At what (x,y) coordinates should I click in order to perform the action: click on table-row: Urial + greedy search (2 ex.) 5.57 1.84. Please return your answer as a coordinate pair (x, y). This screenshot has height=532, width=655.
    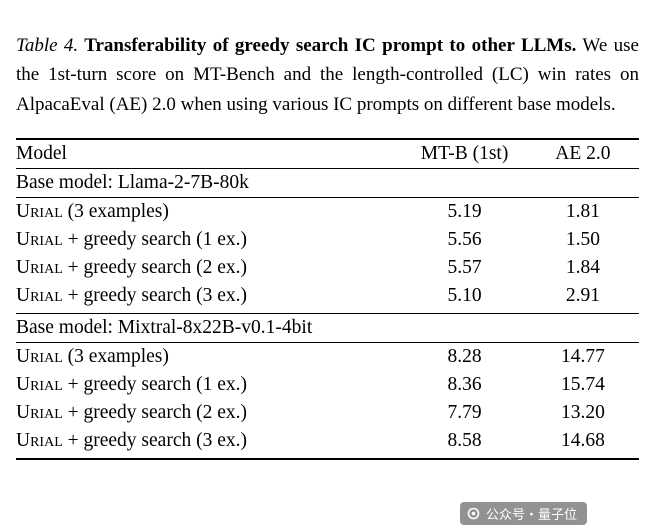
    Looking at the image, I should click on (327, 268).